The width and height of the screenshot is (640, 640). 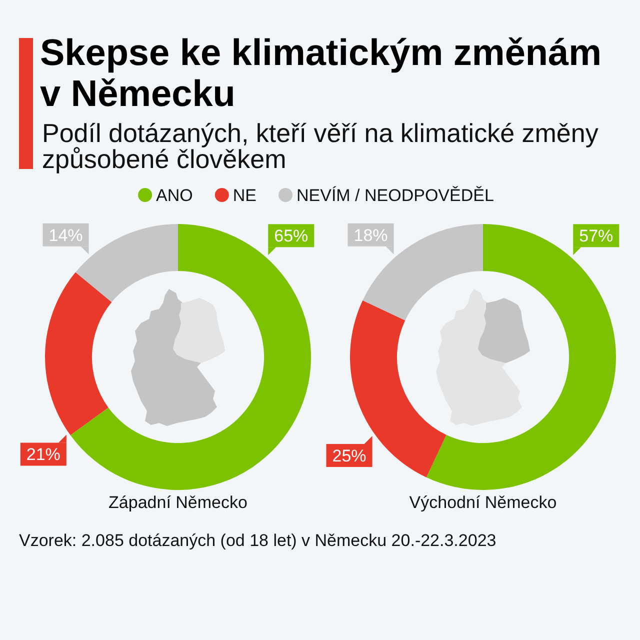 I want to click on data-label: 18%, so click(x=371, y=235).